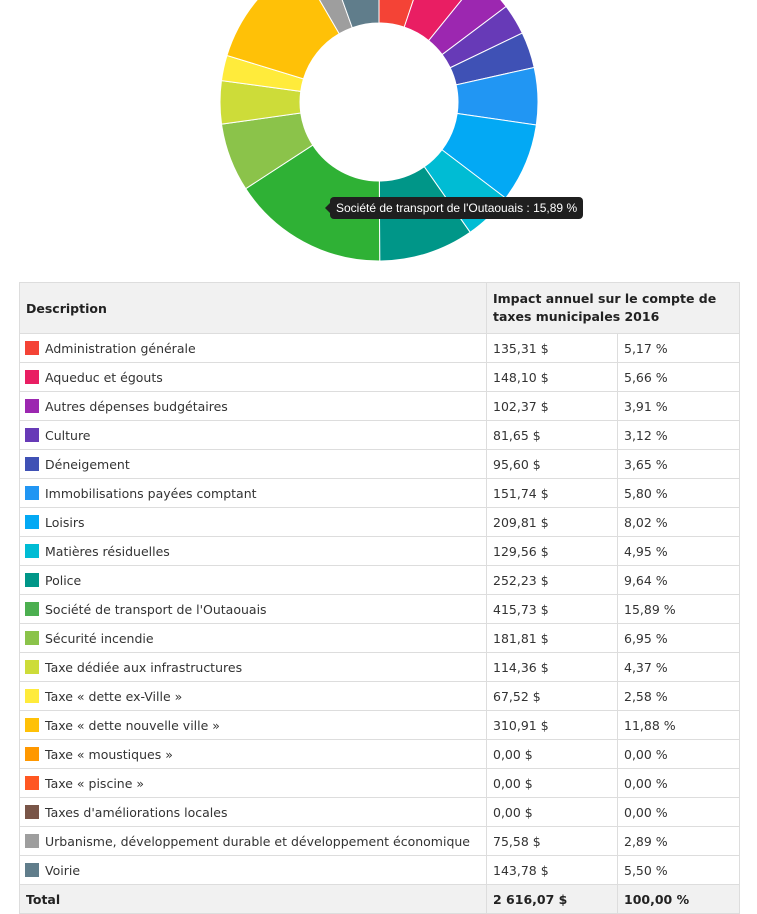 This screenshot has height=914, width=757. I want to click on row-label: Aqueduc et égouts, so click(104, 377).